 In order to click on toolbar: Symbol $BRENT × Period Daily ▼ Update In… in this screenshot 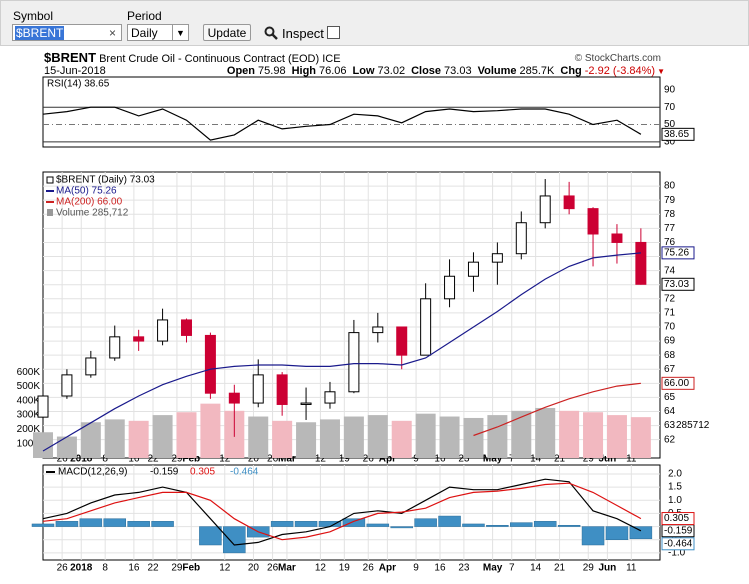, I will do `click(374, 23)`.